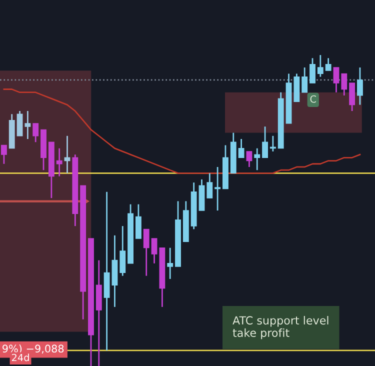 The image size is (375, 366). What do you see at coordinates (313, 99) in the screenshot?
I see `annotation: C` at bounding box center [313, 99].